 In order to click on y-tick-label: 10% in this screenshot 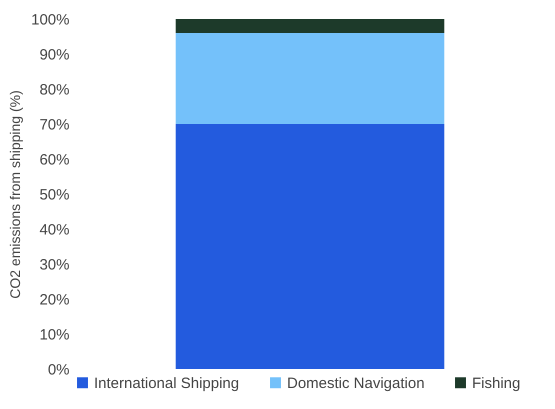, I will do `click(54, 335)`.